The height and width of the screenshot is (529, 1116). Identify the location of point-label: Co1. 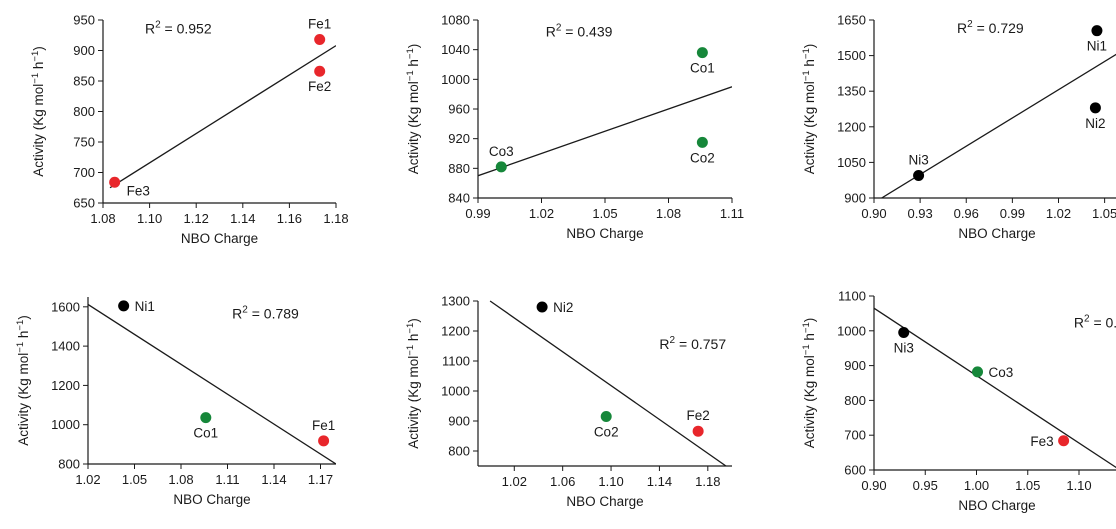
(702, 68).